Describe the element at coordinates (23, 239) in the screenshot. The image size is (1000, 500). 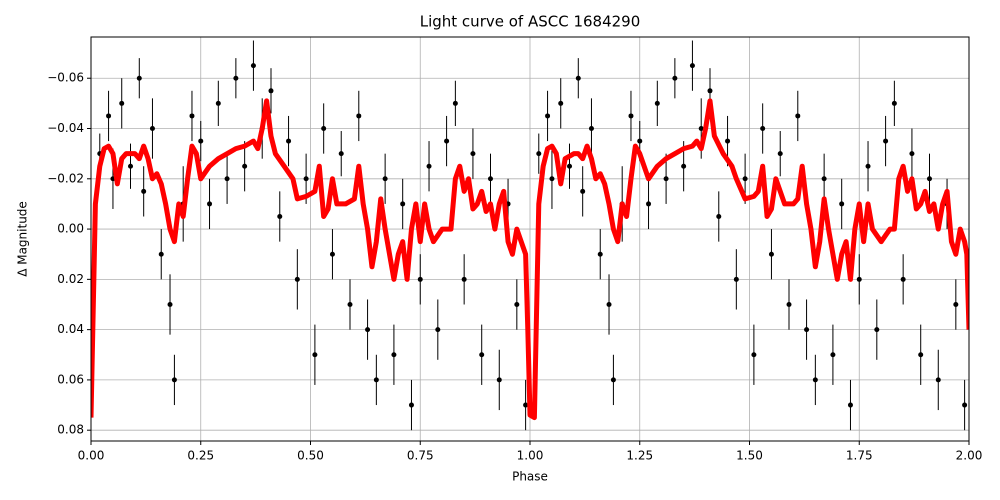
I see `y-axis-label: Δ Magnitude` at that location.